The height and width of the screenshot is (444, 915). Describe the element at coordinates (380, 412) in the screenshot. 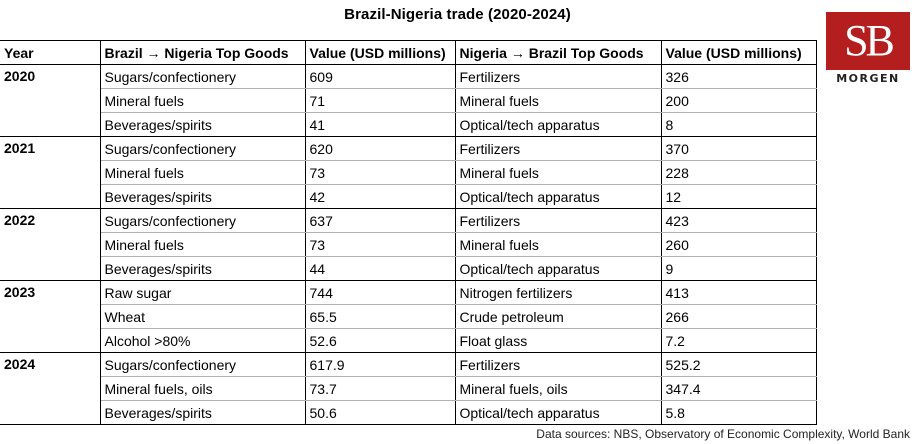

I see `brazil-value-cell: 50.6` at that location.